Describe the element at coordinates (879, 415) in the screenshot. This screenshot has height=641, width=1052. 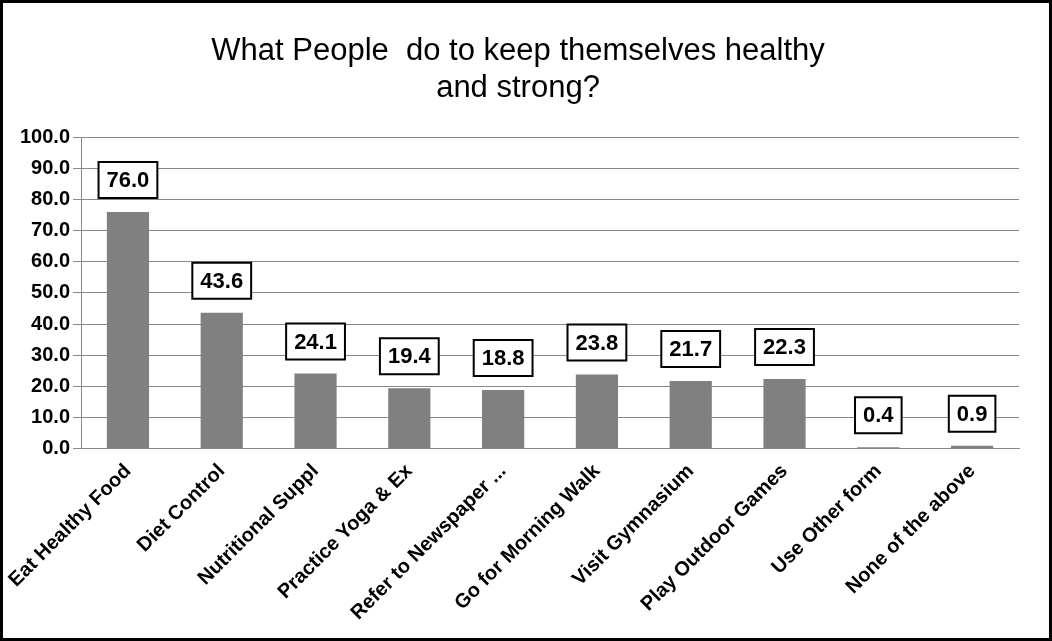
I see `data-label: 0.4` at that location.